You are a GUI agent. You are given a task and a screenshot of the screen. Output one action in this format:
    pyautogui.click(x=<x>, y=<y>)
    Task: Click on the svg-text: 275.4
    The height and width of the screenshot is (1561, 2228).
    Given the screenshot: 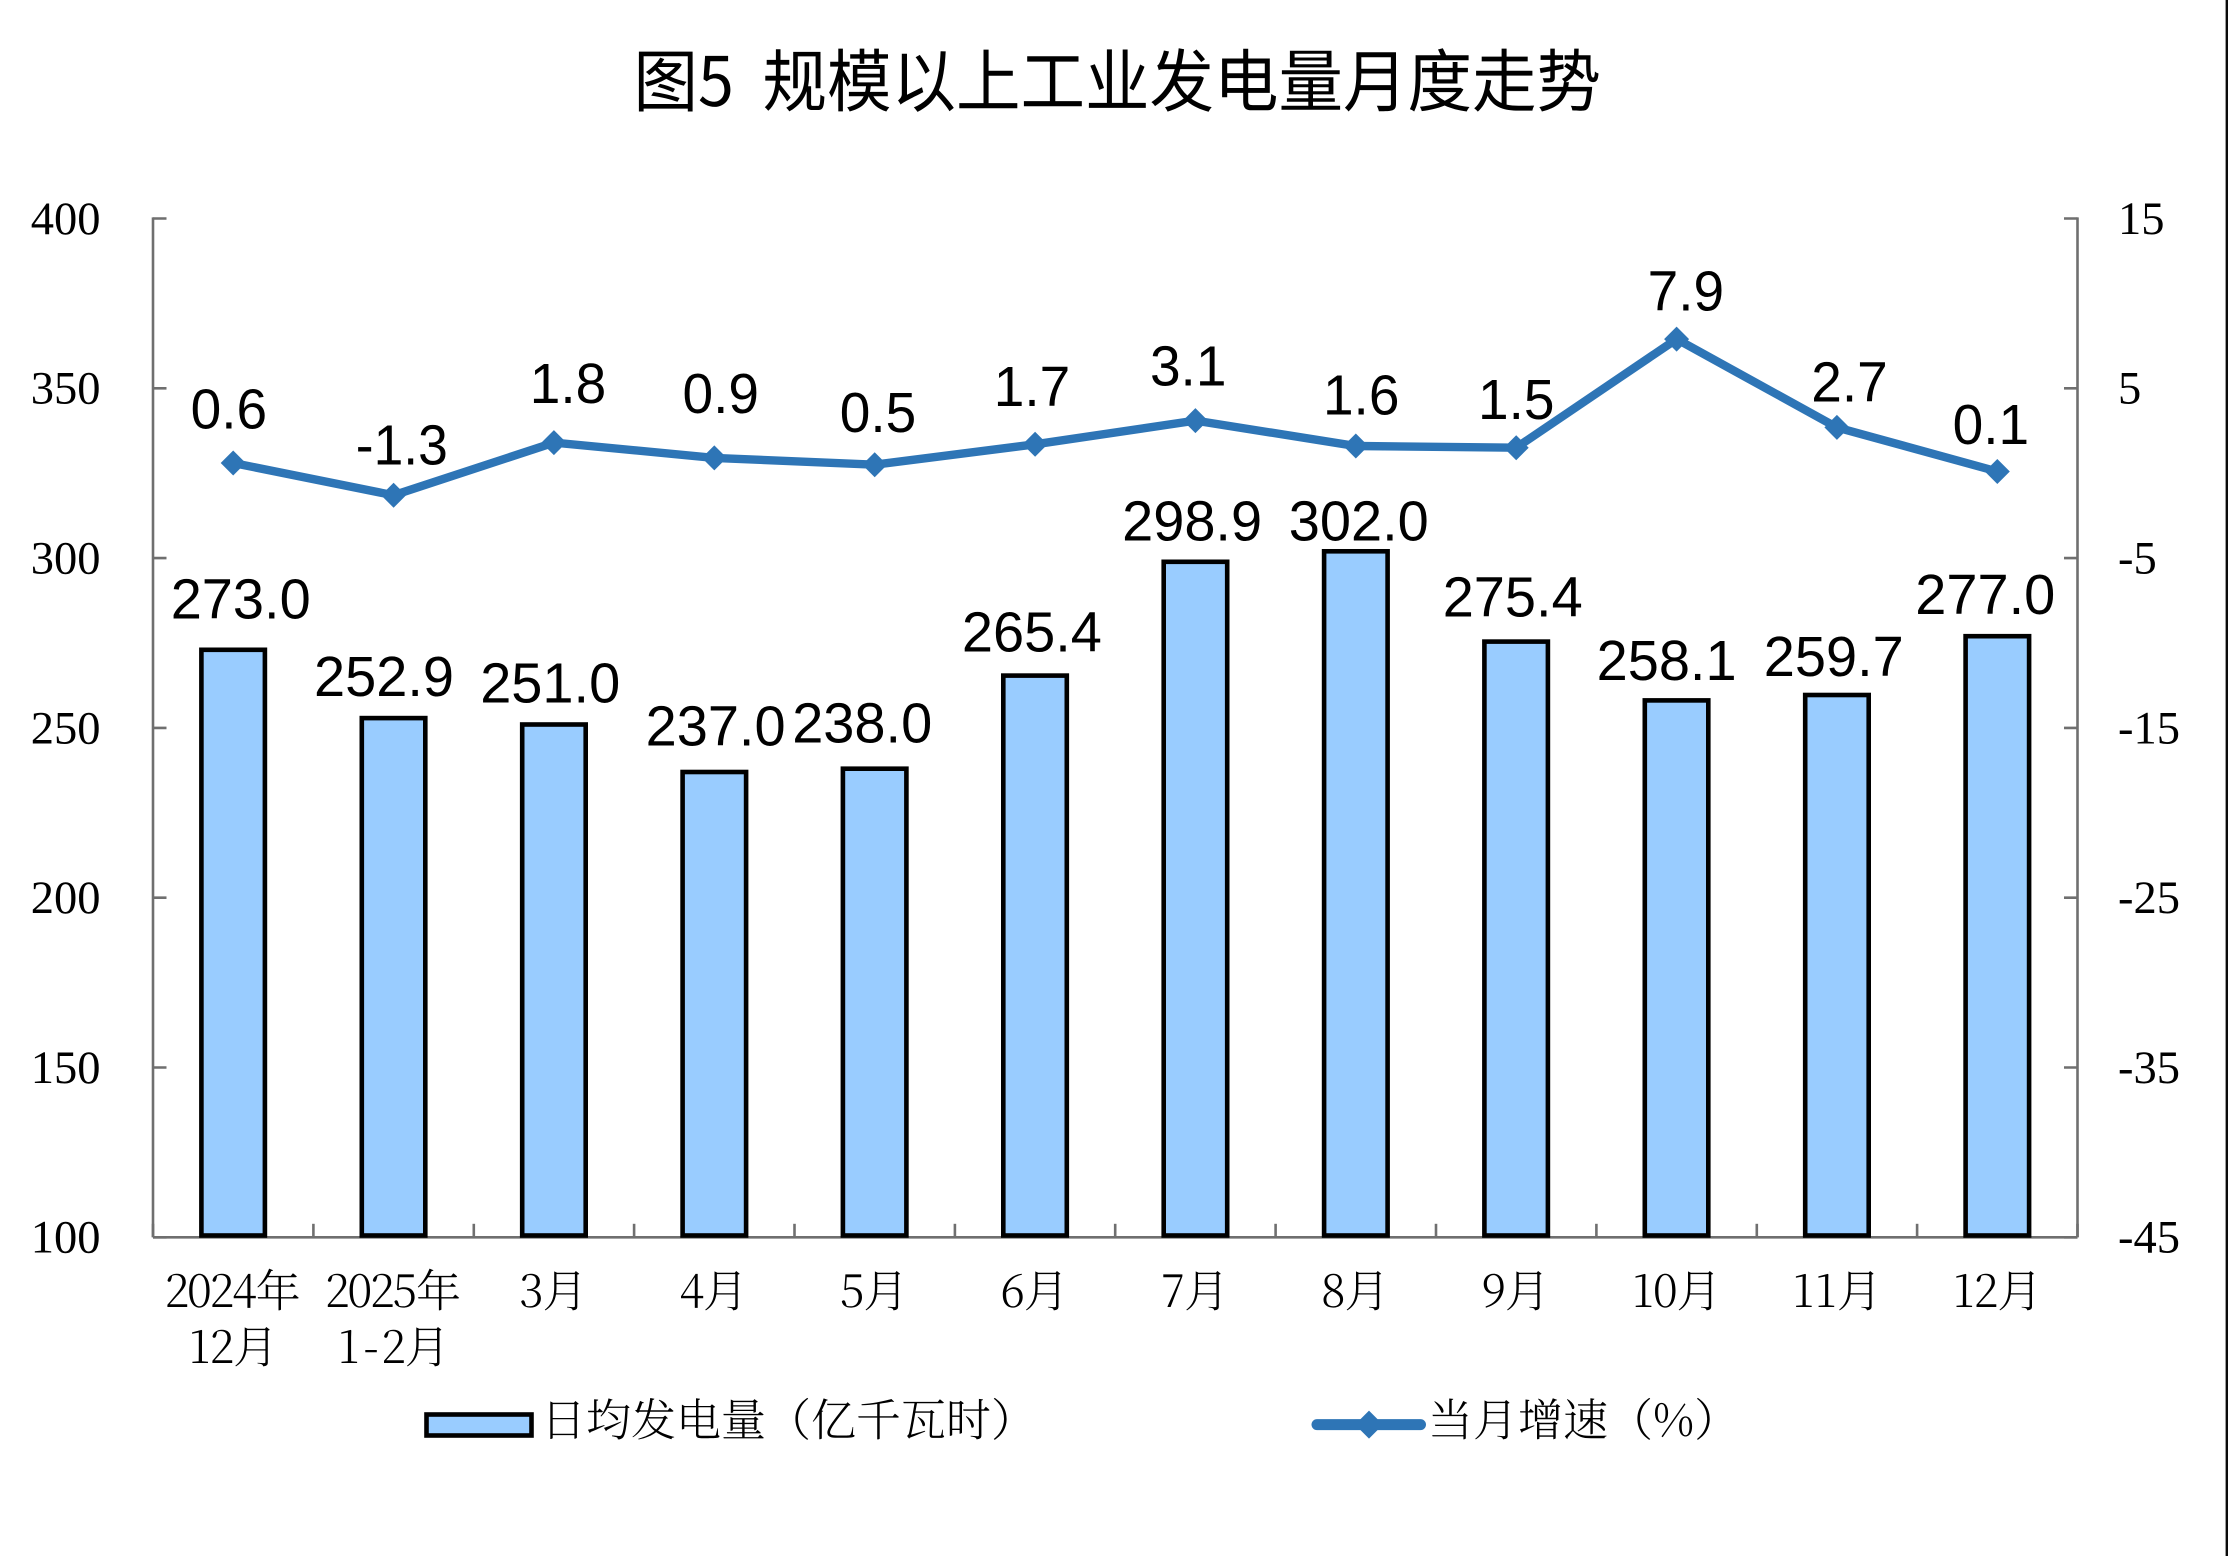 What is the action you would take?
    pyautogui.click(x=1513, y=598)
    